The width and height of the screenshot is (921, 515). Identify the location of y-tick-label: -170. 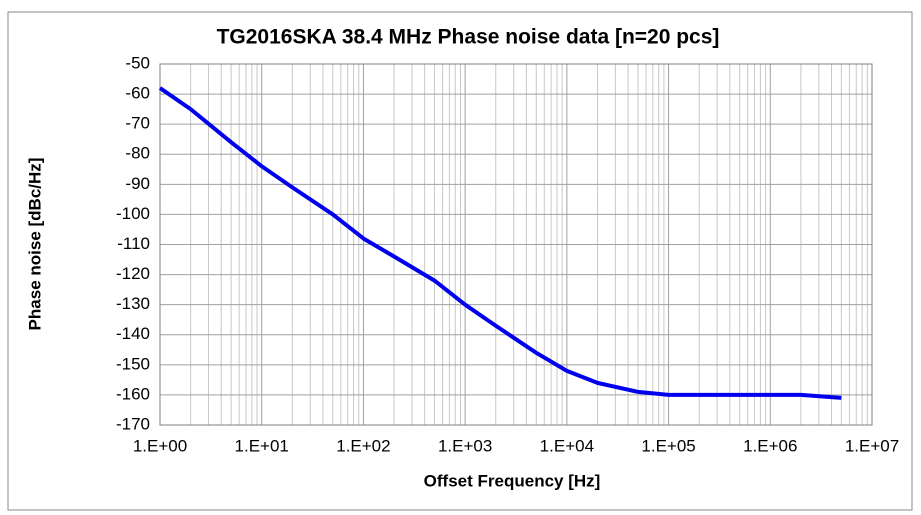
(133, 423).